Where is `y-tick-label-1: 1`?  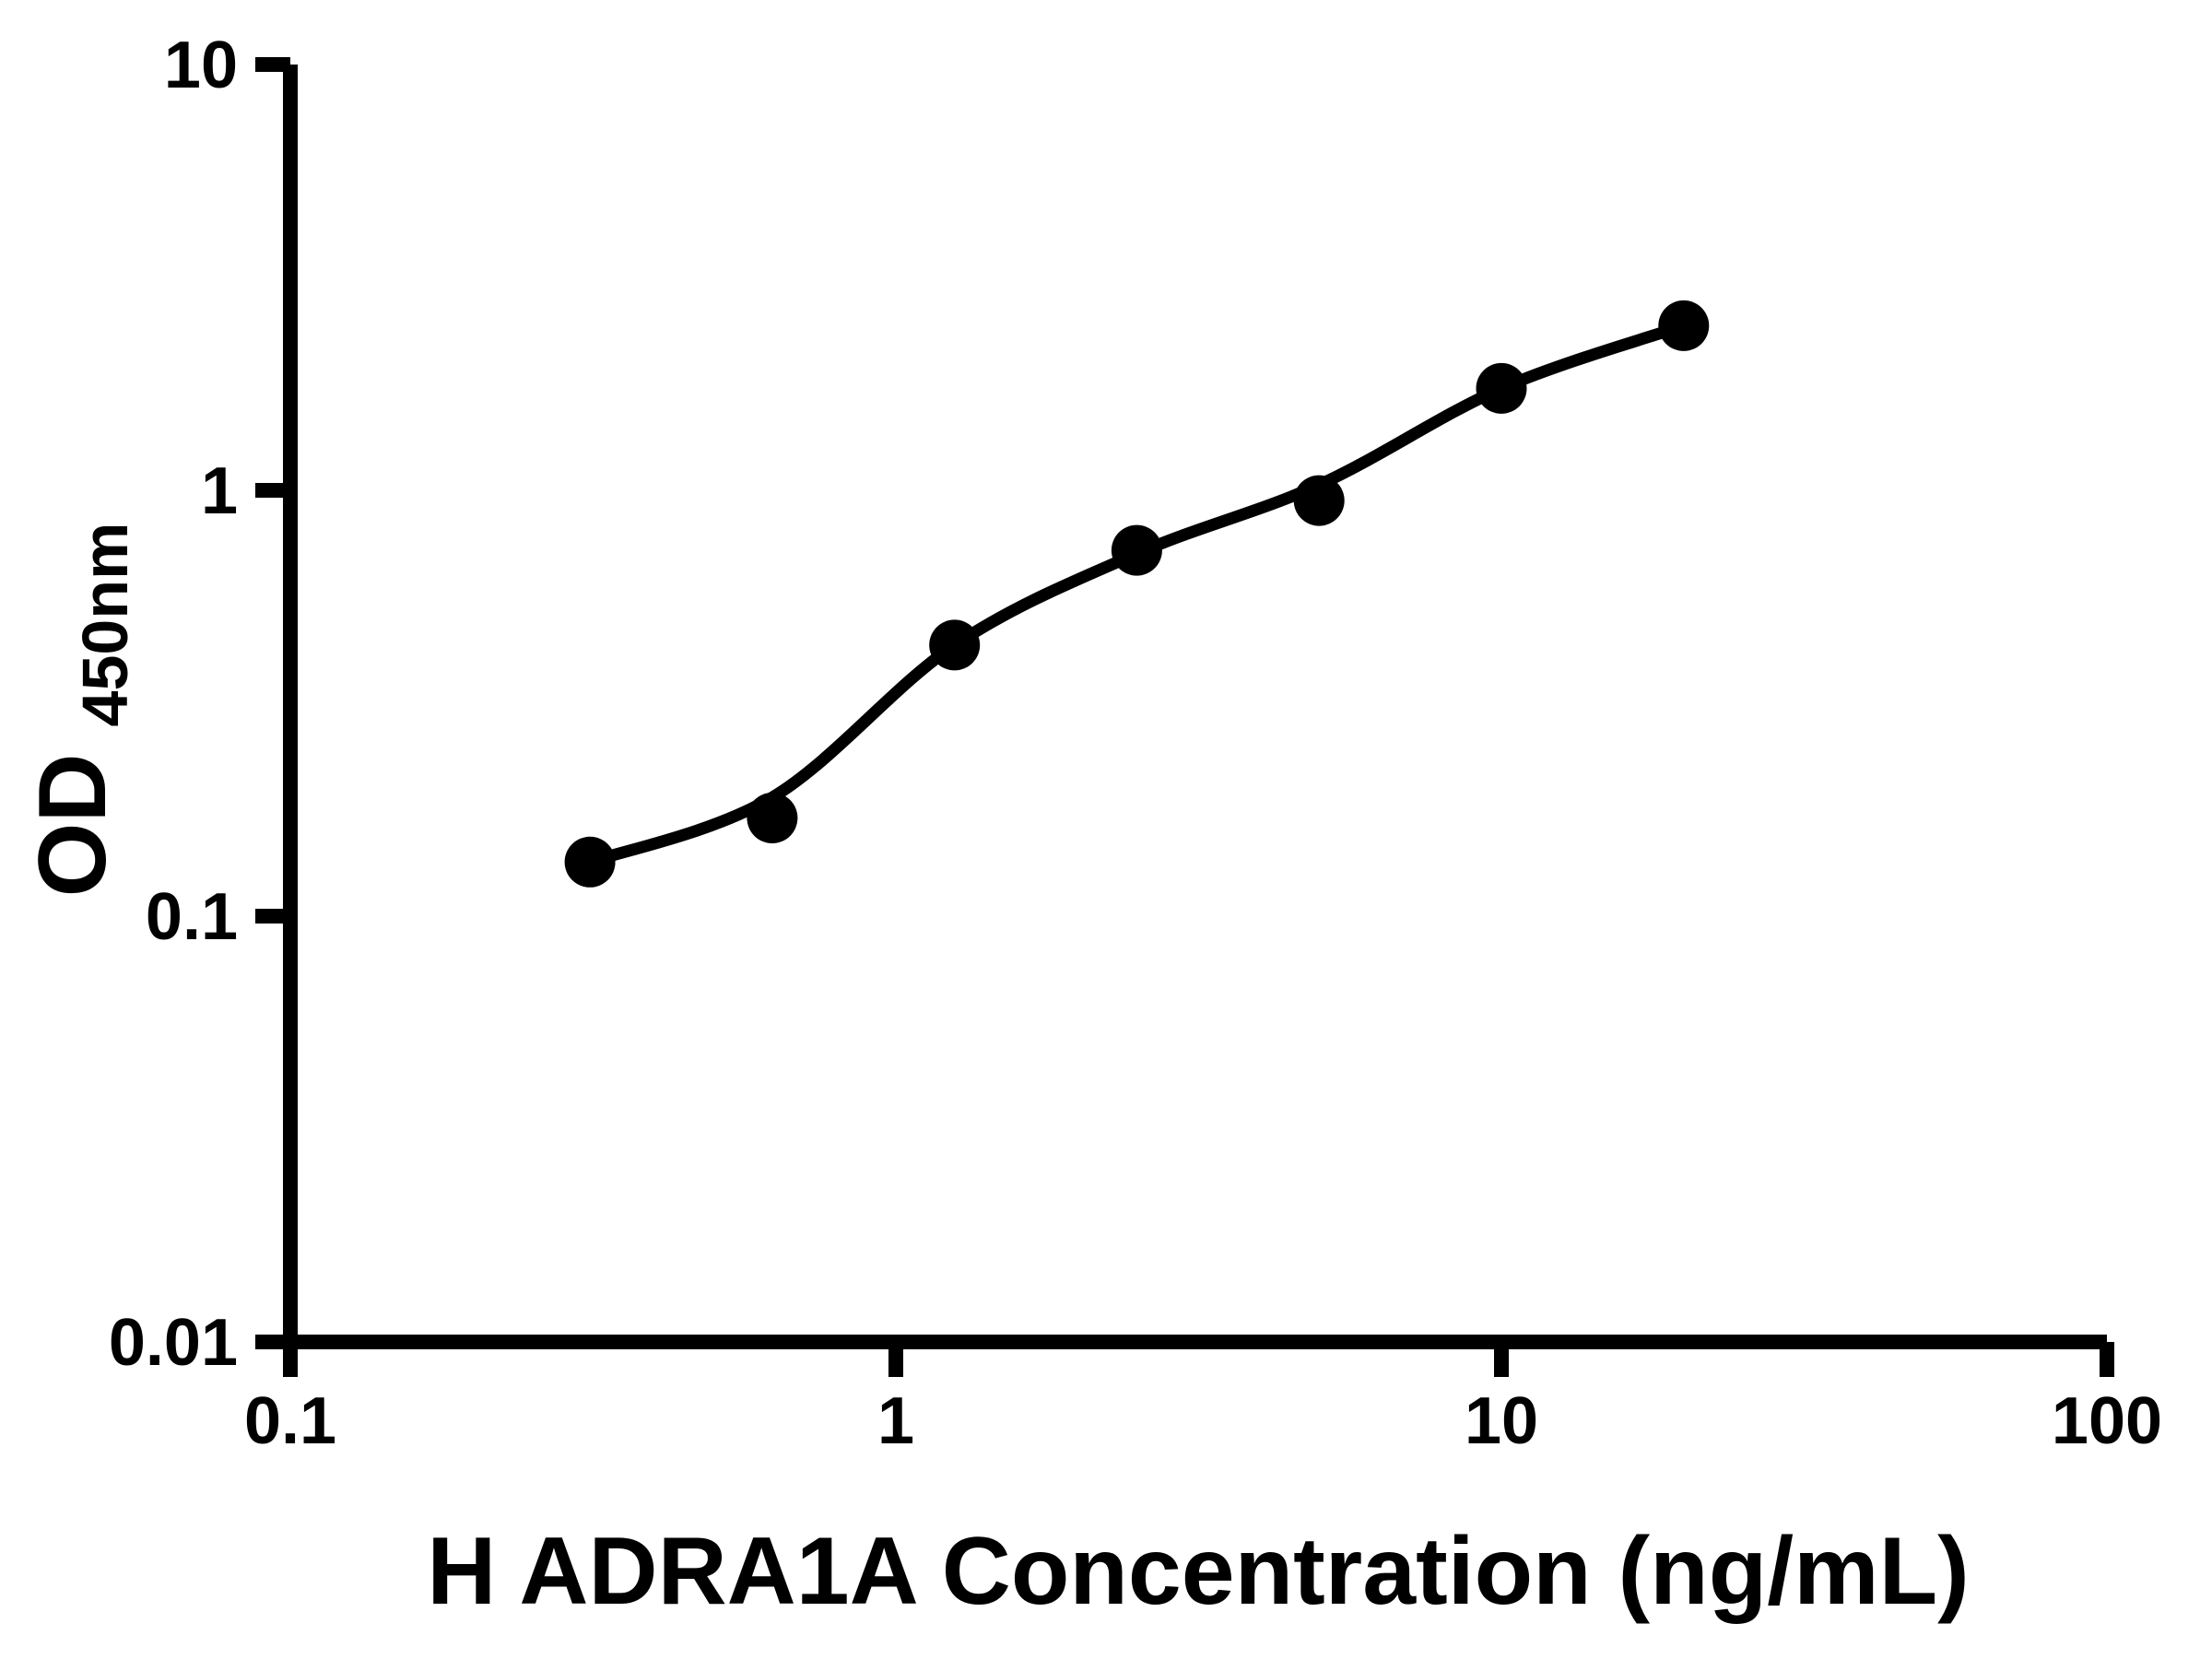 y-tick-label-1: 1 is located at coordinates (219, 491).